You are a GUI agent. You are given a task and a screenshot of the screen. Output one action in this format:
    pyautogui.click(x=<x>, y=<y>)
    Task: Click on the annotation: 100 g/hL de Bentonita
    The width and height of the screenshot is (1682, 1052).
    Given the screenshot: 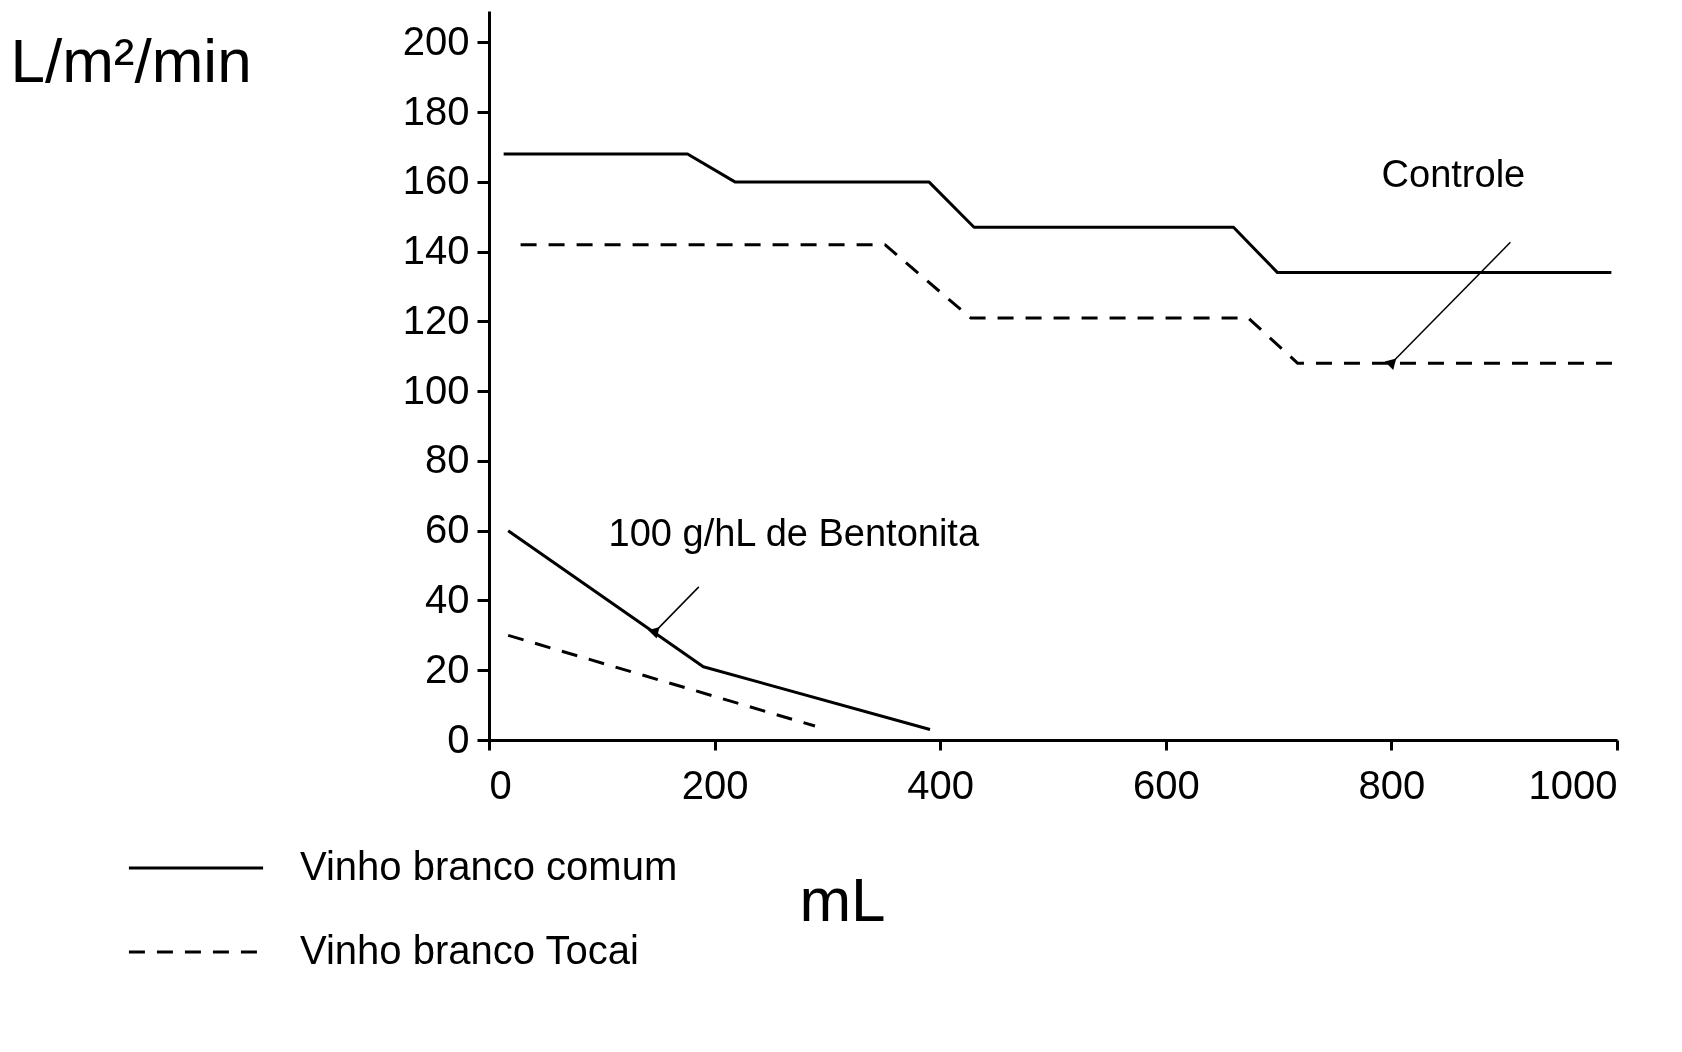 What is the action you would take?
    pyautogui.click(x=794, y=532)
    